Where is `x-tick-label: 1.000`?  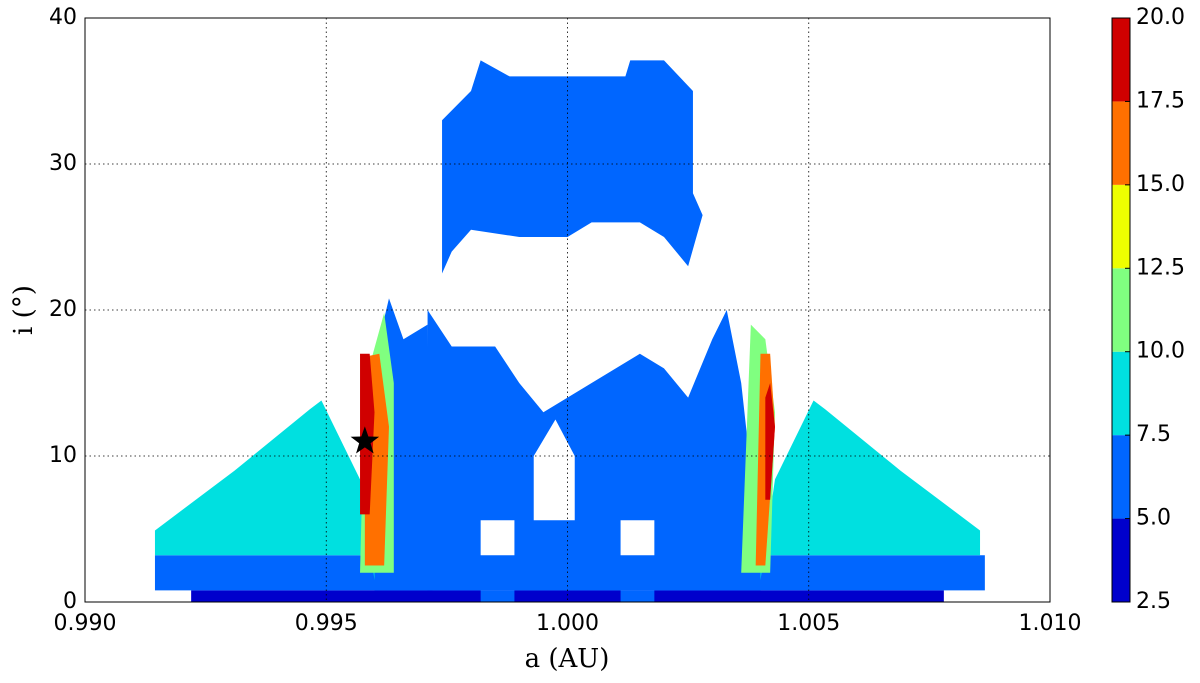 x-tick-label: 1.000 is located at coordinates (567, 623).